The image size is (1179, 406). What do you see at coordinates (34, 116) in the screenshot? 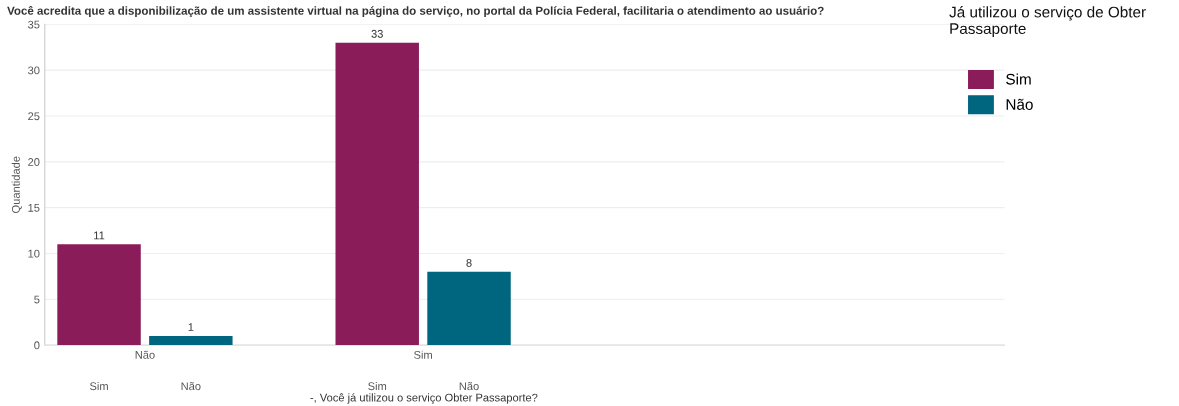
I see `y-tick-label: 25` at bounding box center [34, 116].